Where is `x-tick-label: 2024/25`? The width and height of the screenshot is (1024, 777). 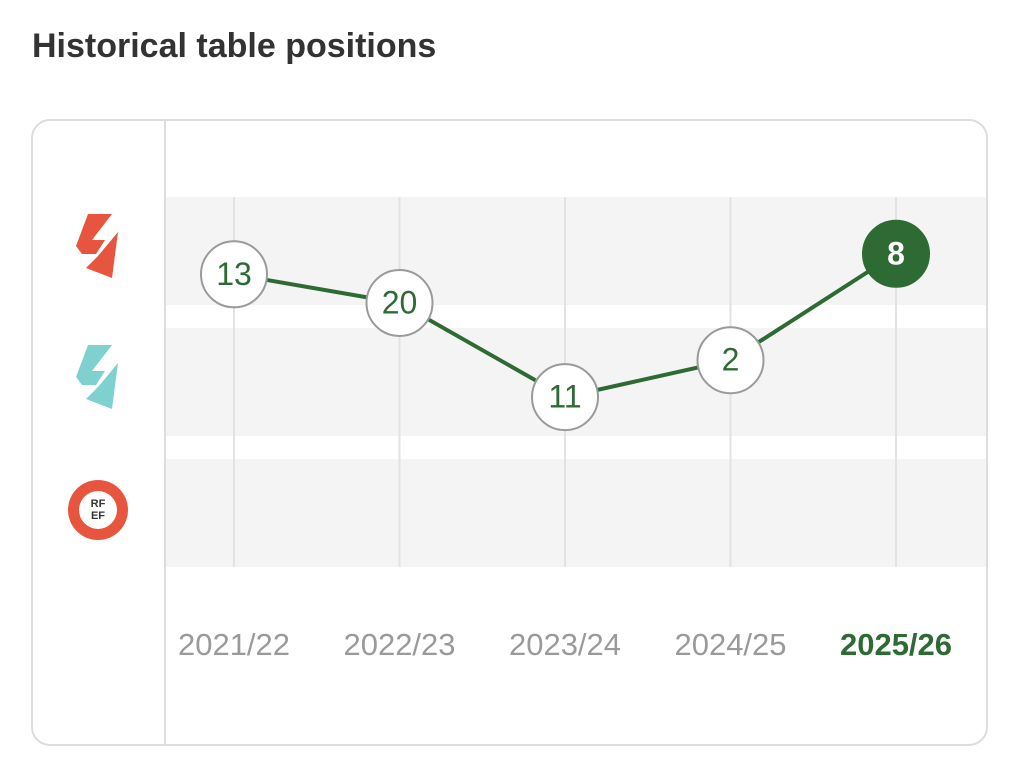 x-tick-label: 2024/25 is located at coordinates (730, 644).